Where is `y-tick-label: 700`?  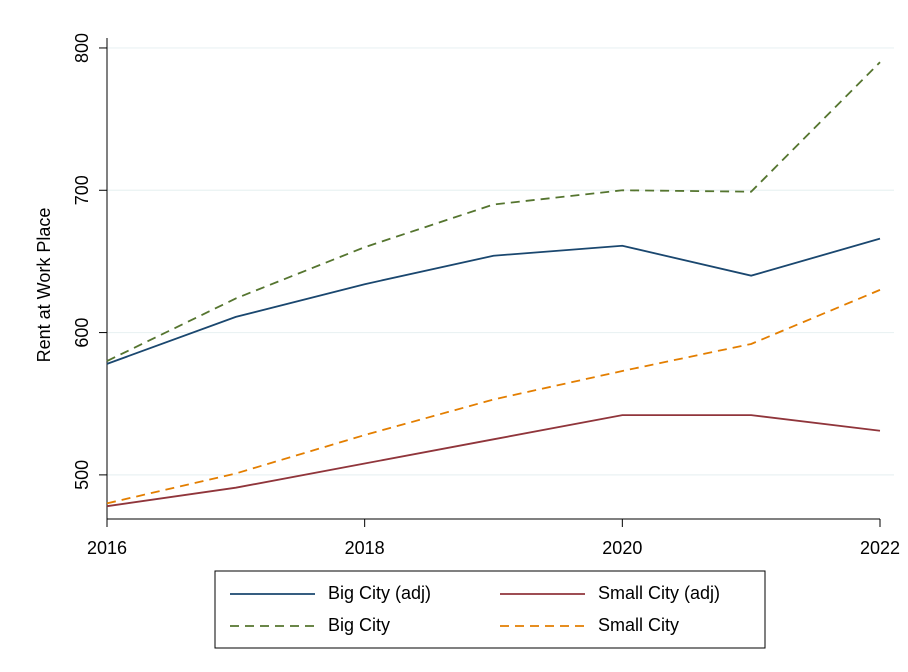
y-tick-label: 700 is located at coordinates (82, 190).